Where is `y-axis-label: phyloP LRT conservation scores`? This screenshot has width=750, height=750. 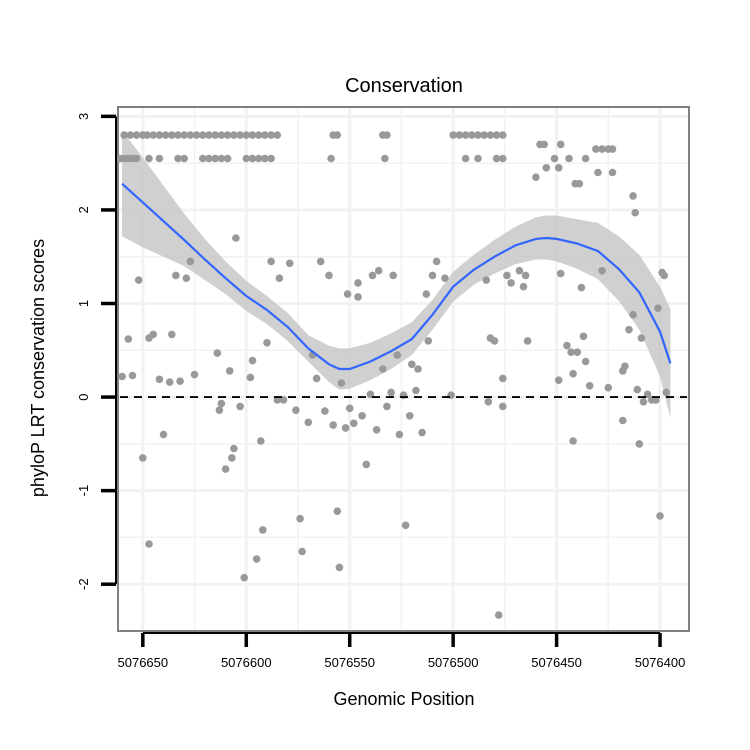
y-axis-label: phyloP LRT conservation scores is located at coordinates (38, 368).